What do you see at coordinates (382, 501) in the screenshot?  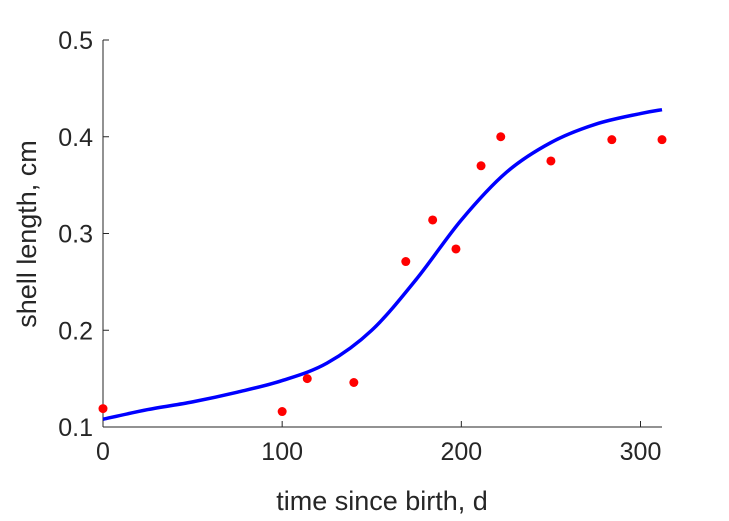 I see `x-axis-label: time since birth, d` at bounding box center [382, 501].